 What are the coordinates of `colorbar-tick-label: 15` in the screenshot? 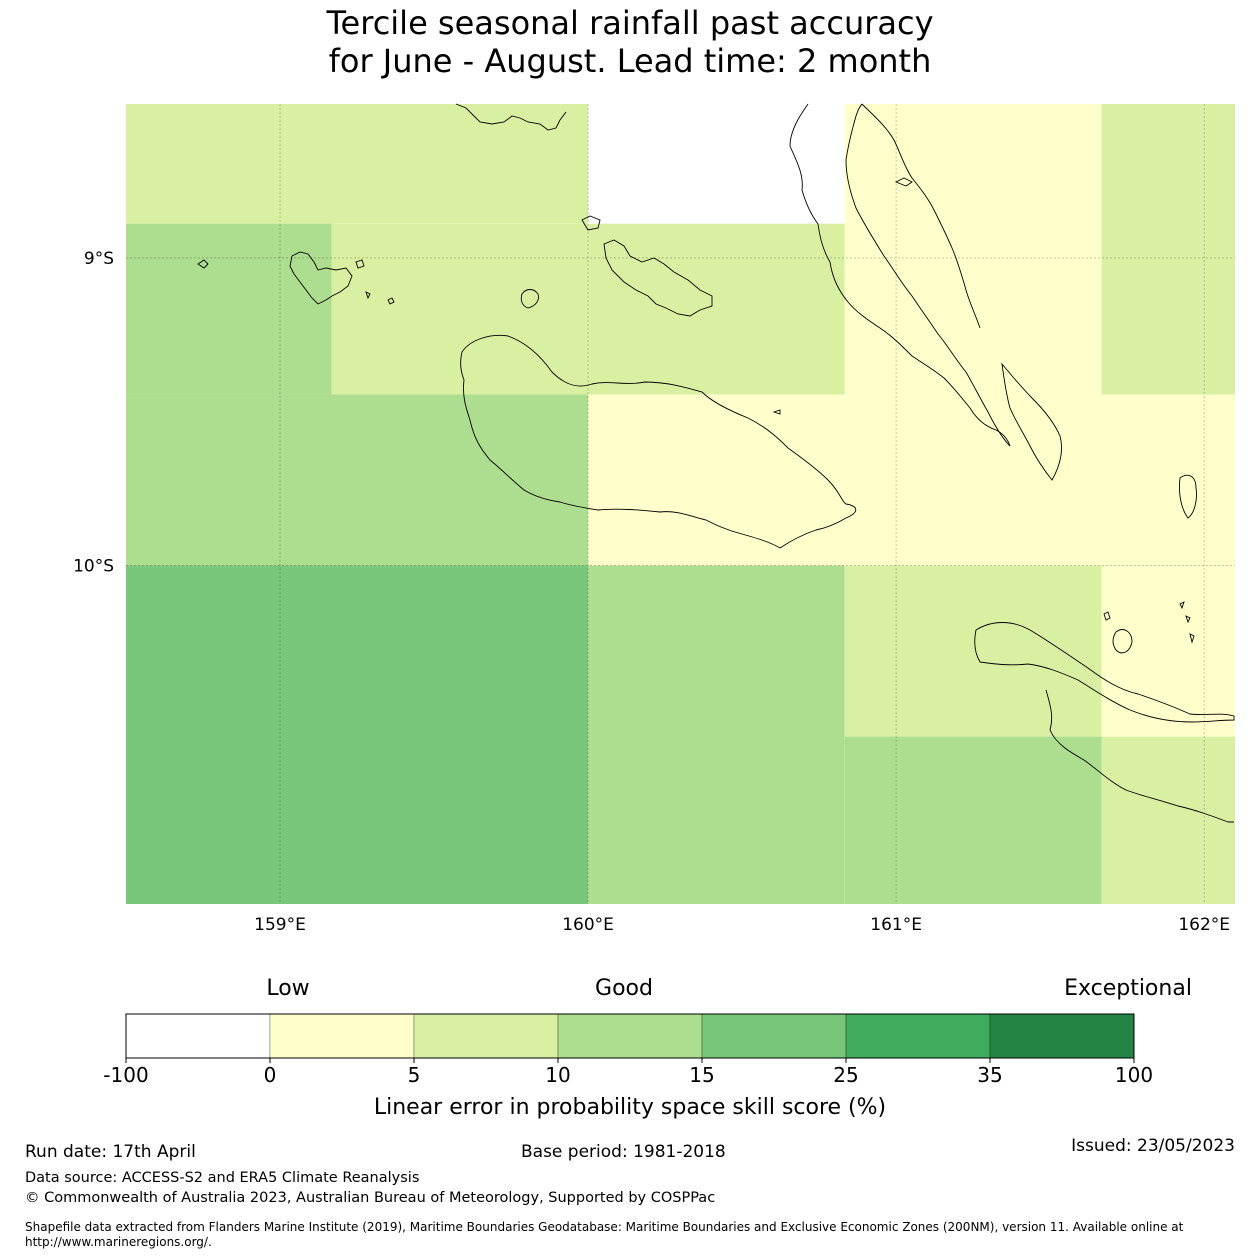 It's located at (701, 1075).